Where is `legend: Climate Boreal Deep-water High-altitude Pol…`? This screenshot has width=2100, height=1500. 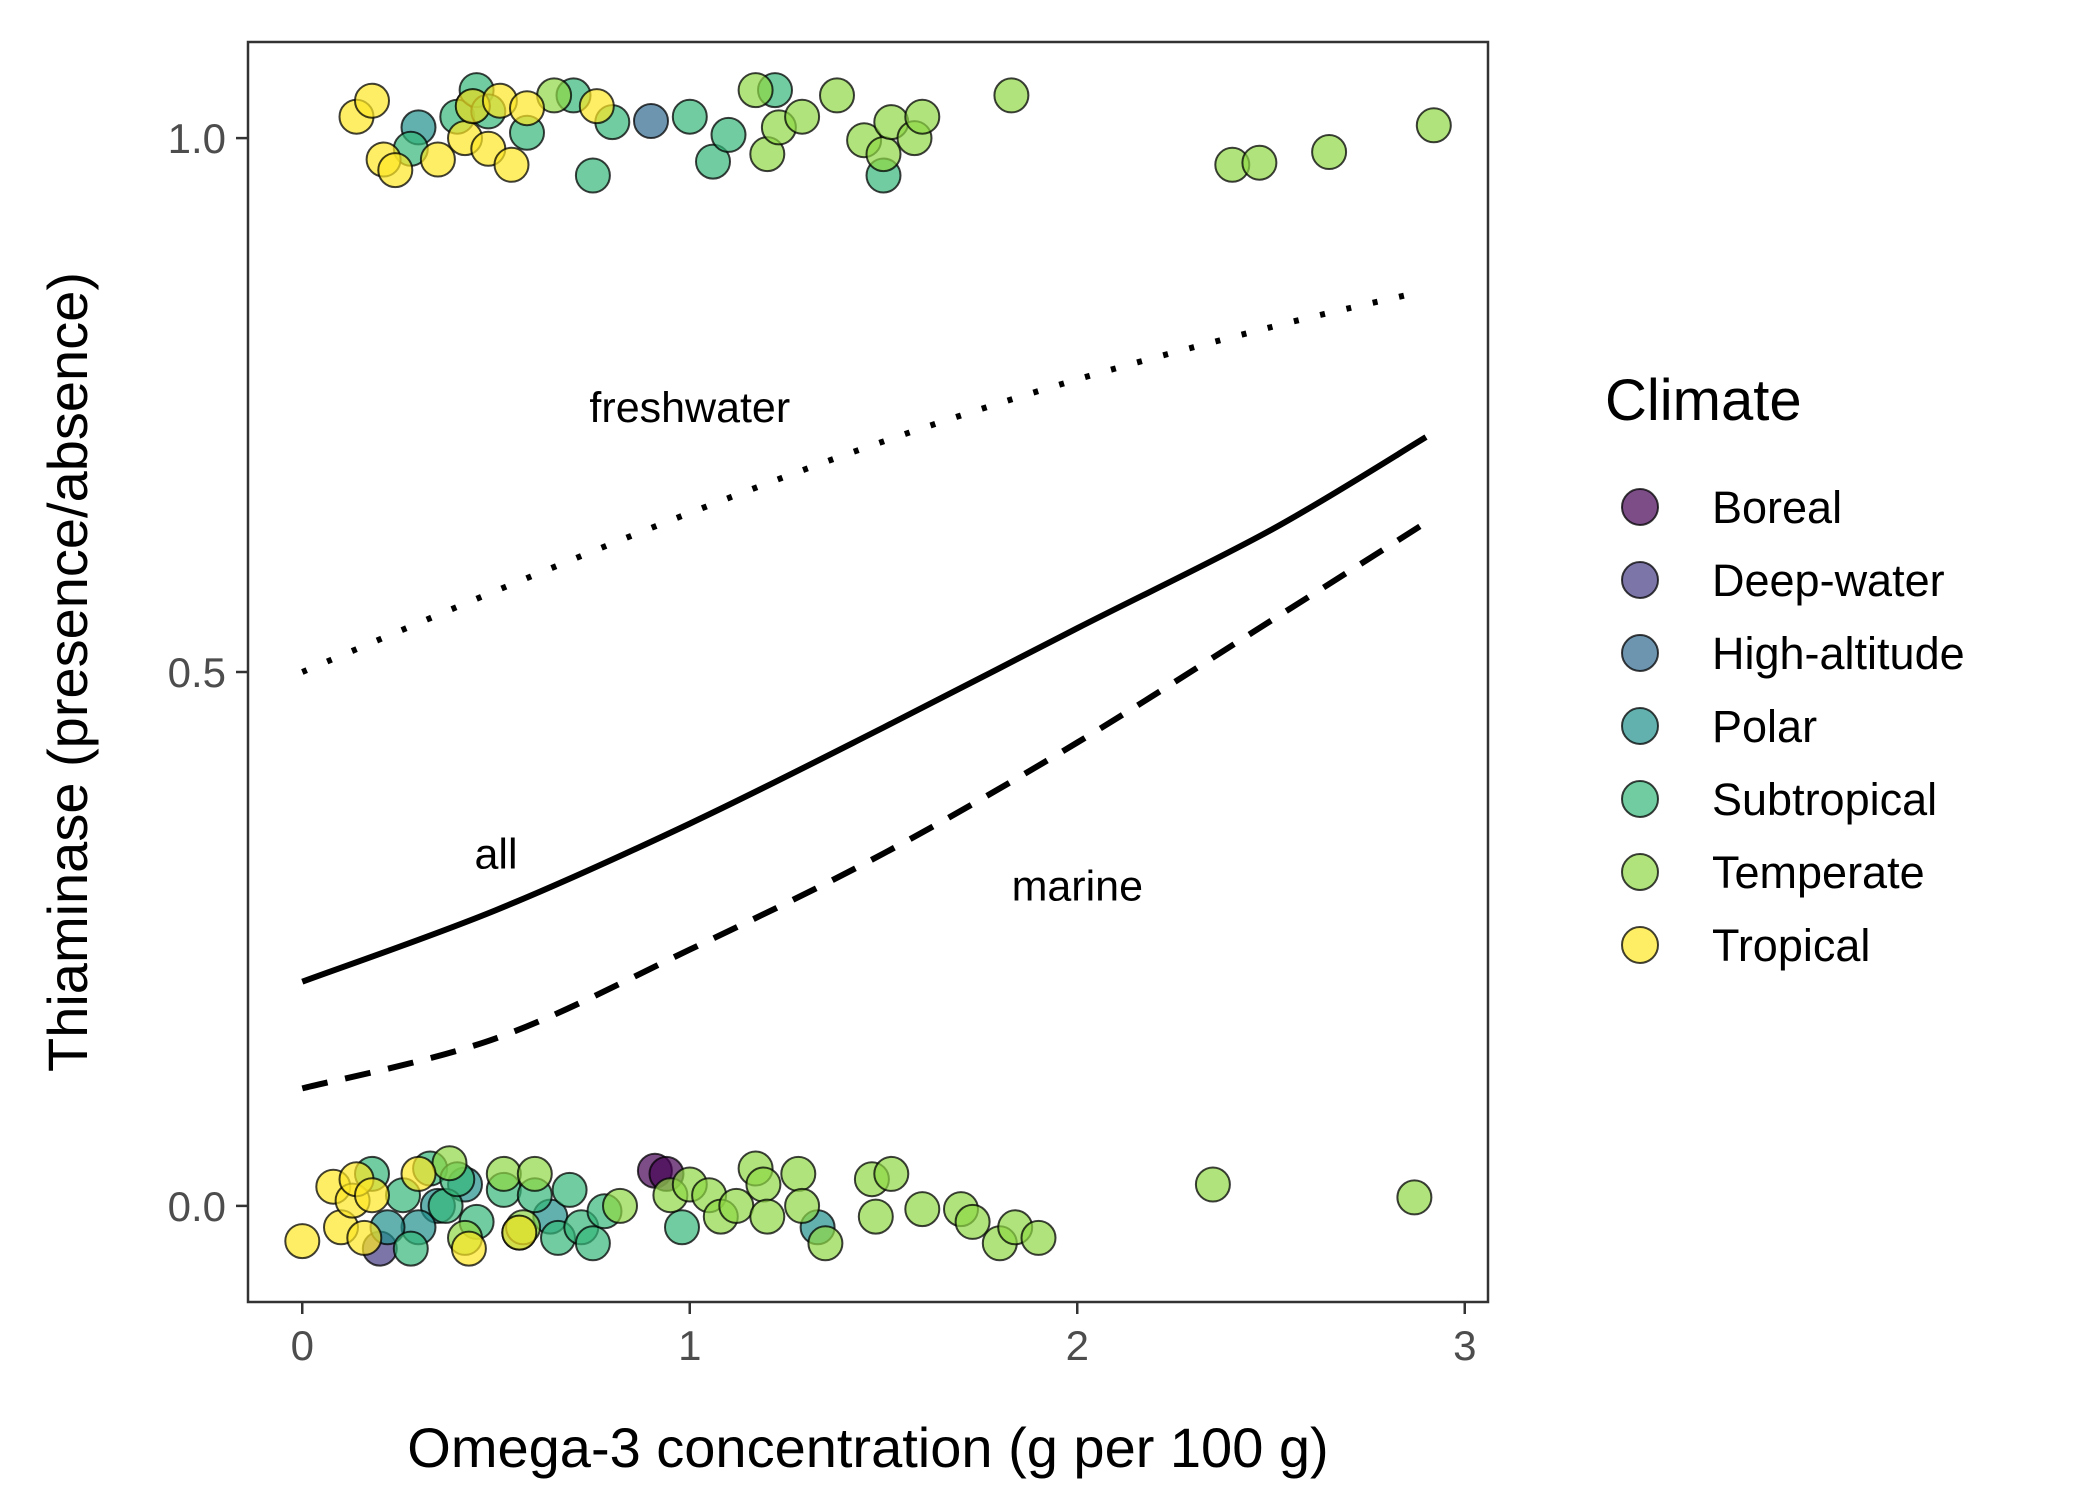
legend: Climate Boreal Deep-water High-altitude Pol… is located at coordinates (1785, 669).